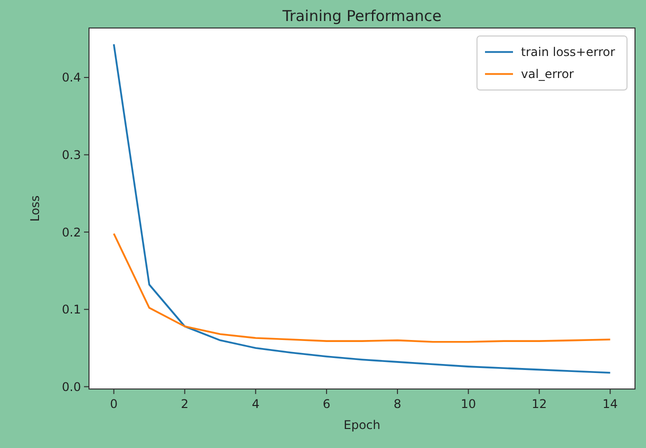  Describe the element at coordinates (71, 387) in the screenshot. I see `y-tick-label: 0.0` at that location.